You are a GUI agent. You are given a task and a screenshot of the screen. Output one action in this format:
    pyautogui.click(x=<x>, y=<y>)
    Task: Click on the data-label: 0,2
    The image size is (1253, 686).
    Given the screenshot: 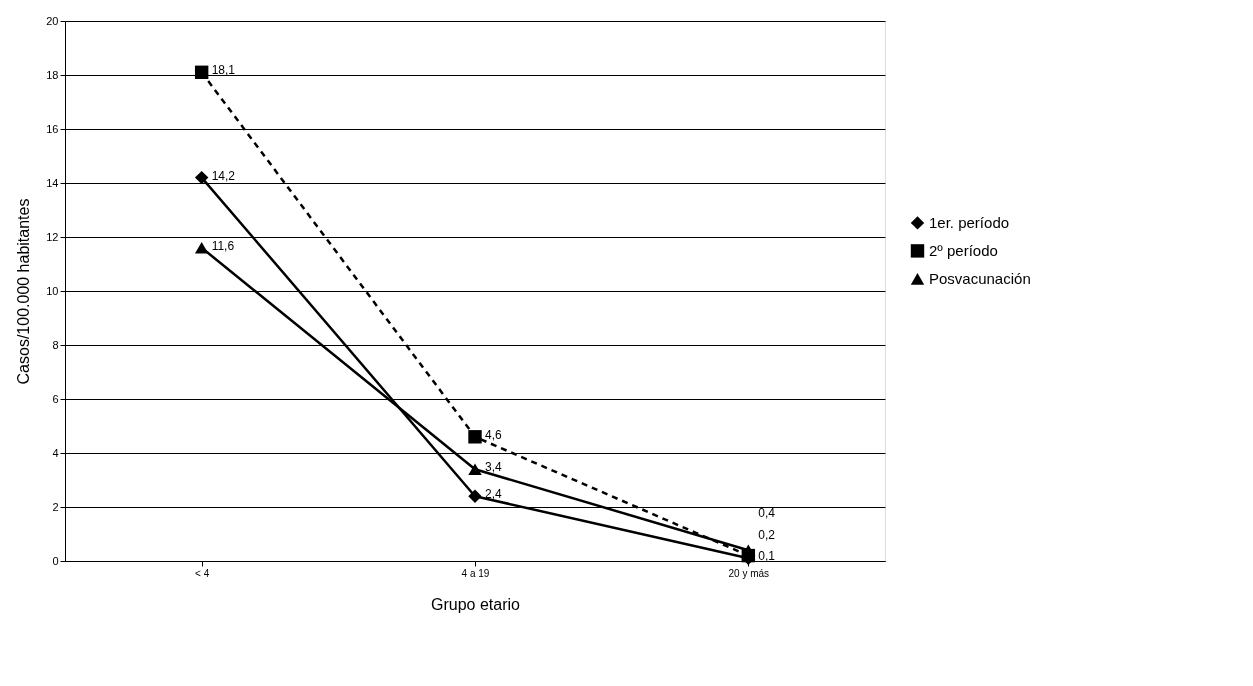 What is the action you would take?
    pyautogui.click(x=767, y=534)
    